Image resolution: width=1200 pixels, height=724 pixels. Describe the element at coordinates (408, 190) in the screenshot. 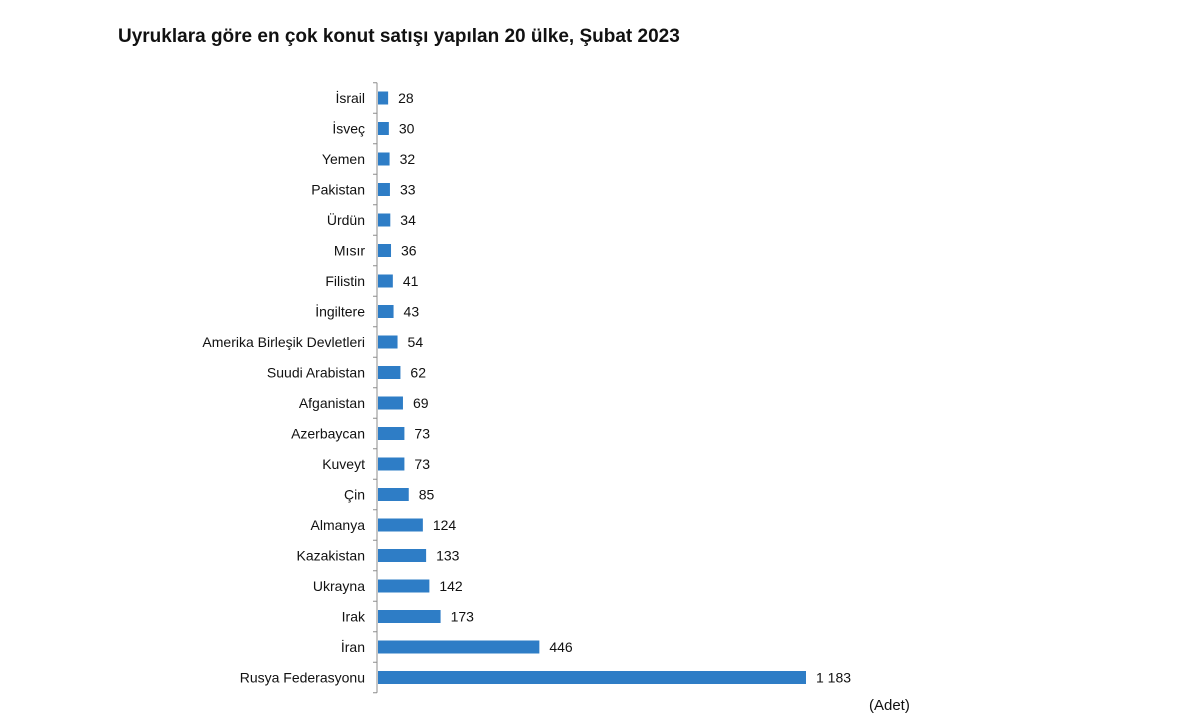

I see `value-label: 33` at that location.